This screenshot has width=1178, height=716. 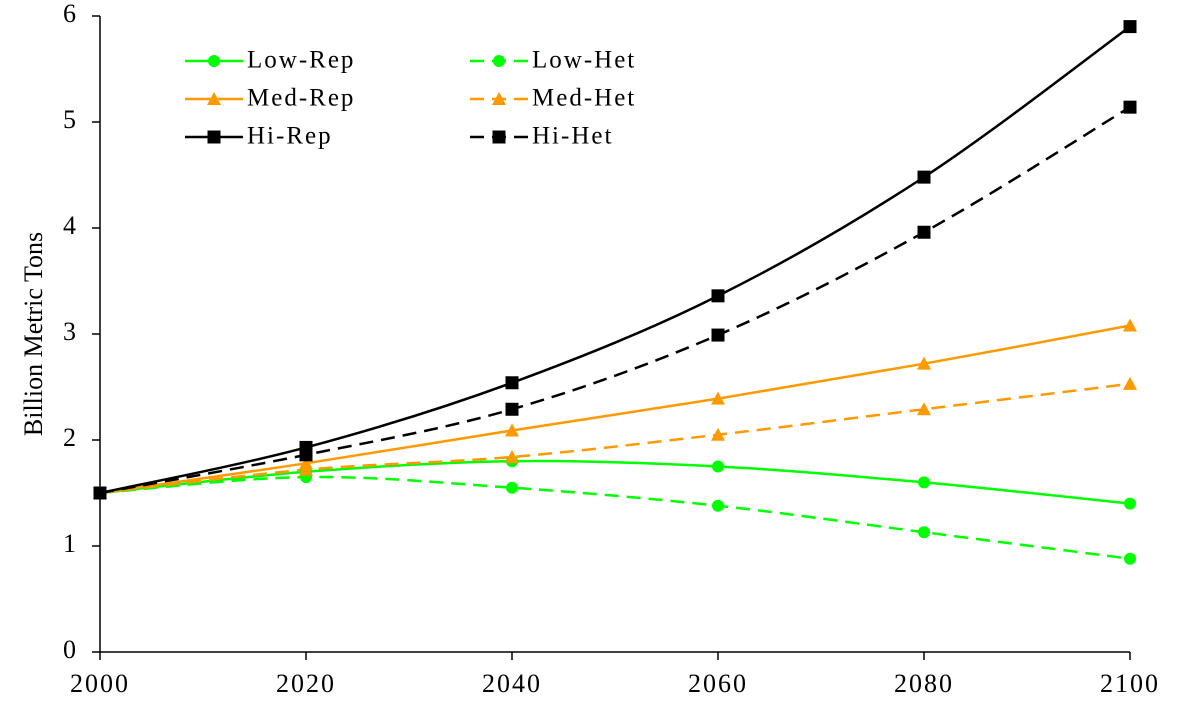 What do you see at coordinates (70, 225) in the screenshot?
I see `y-tick-label: 4` at bounding box center [70, 225].